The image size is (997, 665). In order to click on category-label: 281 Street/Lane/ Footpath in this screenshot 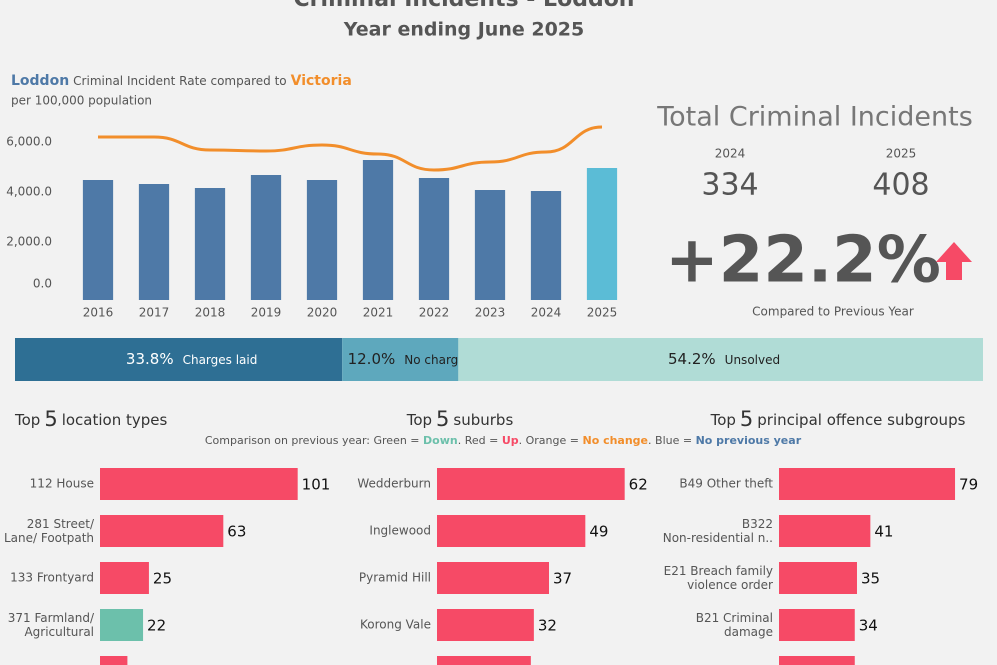, I will do `click(49, 531)`.